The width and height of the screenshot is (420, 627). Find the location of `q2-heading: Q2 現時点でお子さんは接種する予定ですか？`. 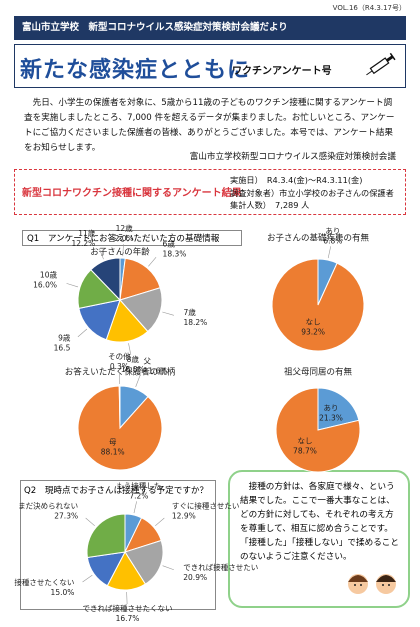

q2-heading: Q2 現時点でお子さんは接種する予定ですか？ is located at coordinates (116, 491).